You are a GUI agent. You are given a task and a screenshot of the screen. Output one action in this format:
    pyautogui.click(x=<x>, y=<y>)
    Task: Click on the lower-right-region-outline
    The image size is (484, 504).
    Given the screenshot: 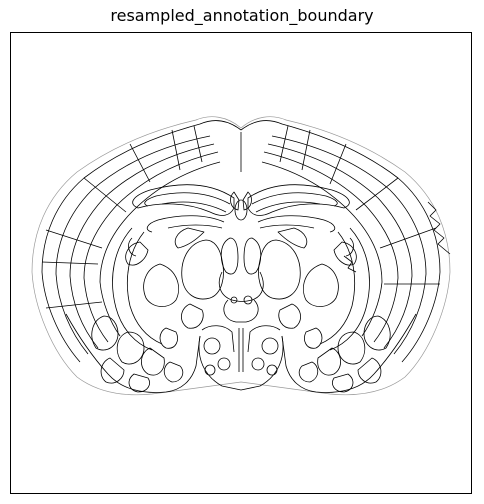 What is the action you would take?
    pyautogui.click(x=349, y=353)
    